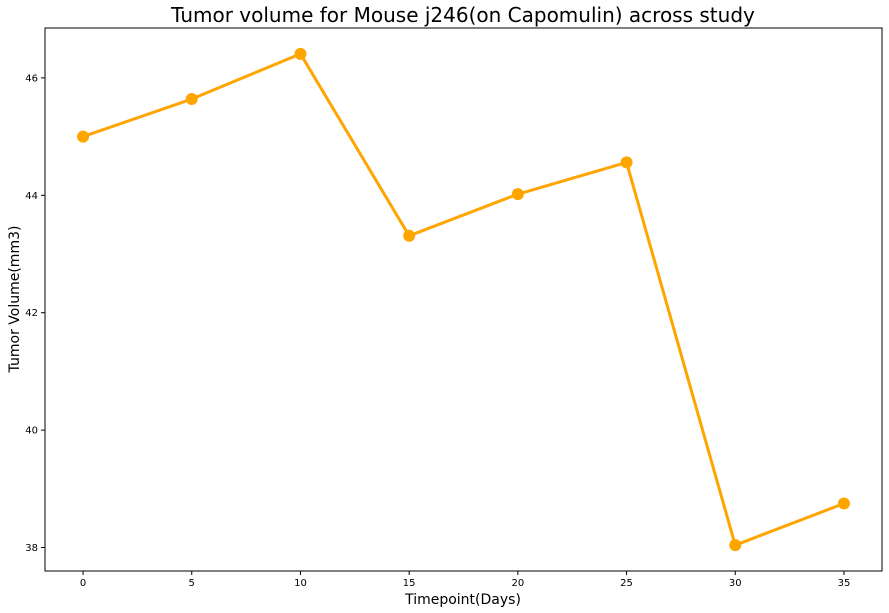 This screenshot has width=889, height=613. What do you see at coordinates (31, 78) in the screenshot?
I see `y-tick-label: 46` at bounding box center [31, 78].